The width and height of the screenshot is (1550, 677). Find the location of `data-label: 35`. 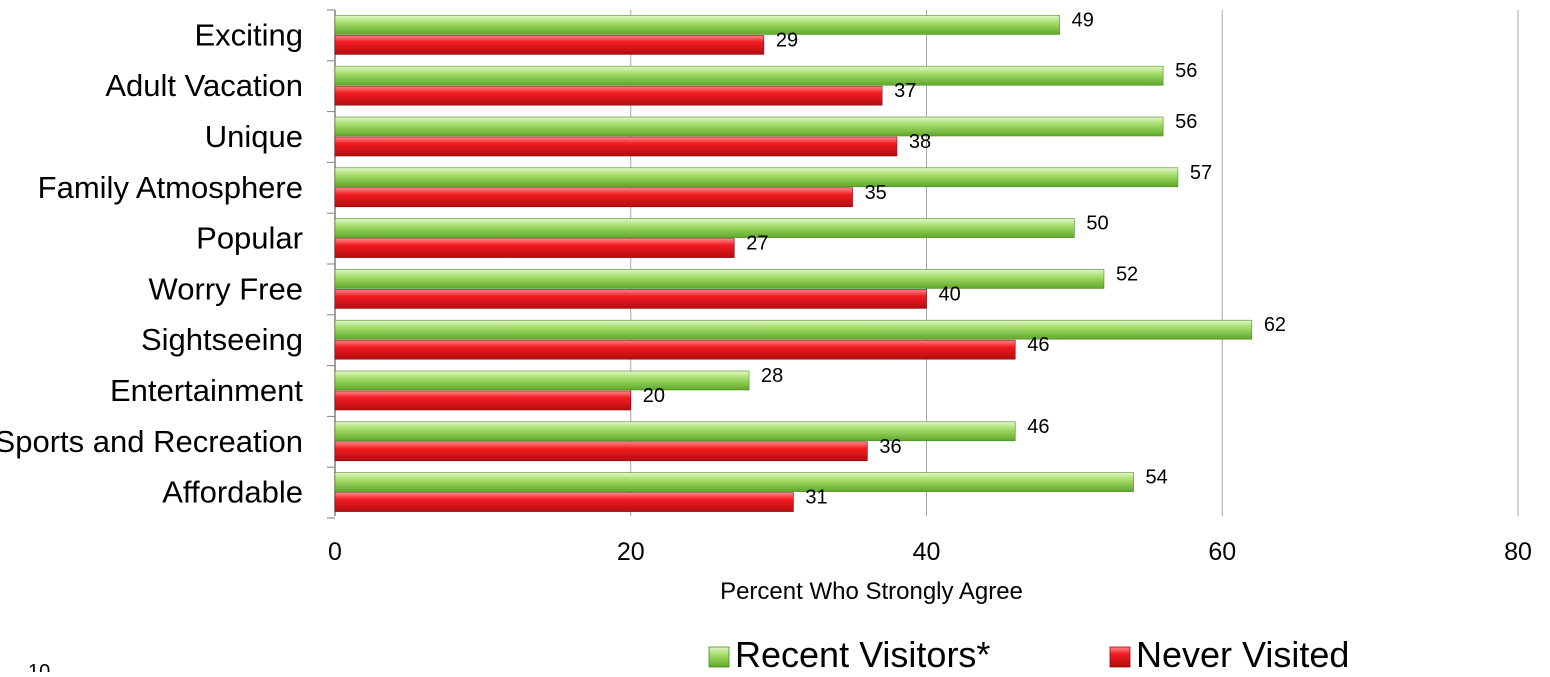

data-label: 35 is located at coordinates (876, 193).